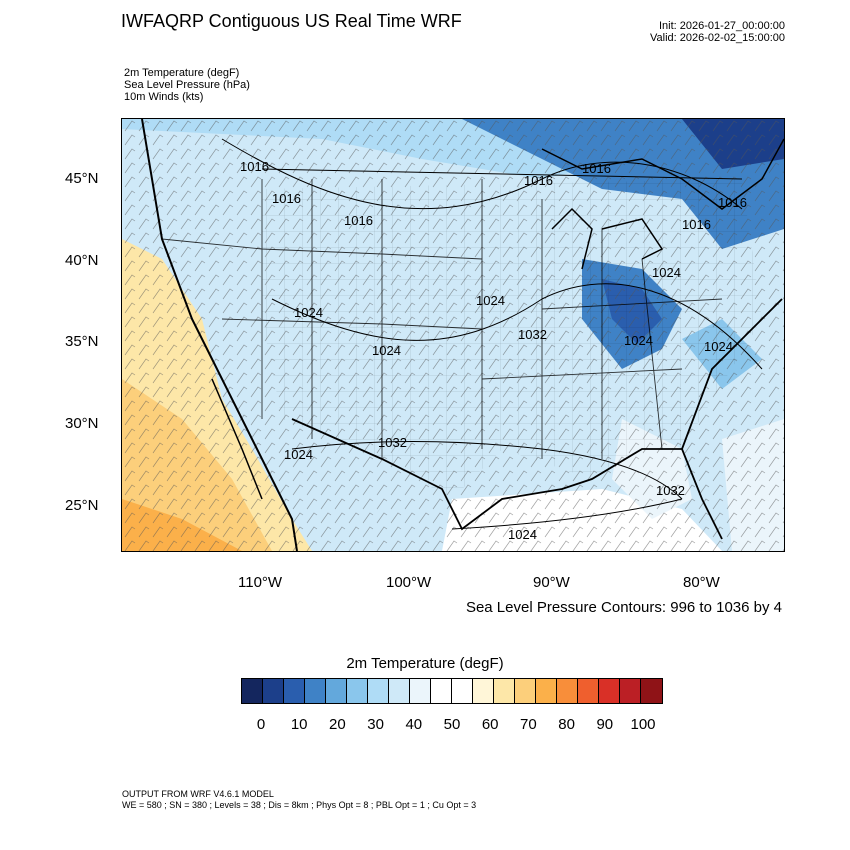 This screenshot has height=850, width=850. I want to click on field-pressure: Sea Level Pressure (hPa), so click(187, 85).